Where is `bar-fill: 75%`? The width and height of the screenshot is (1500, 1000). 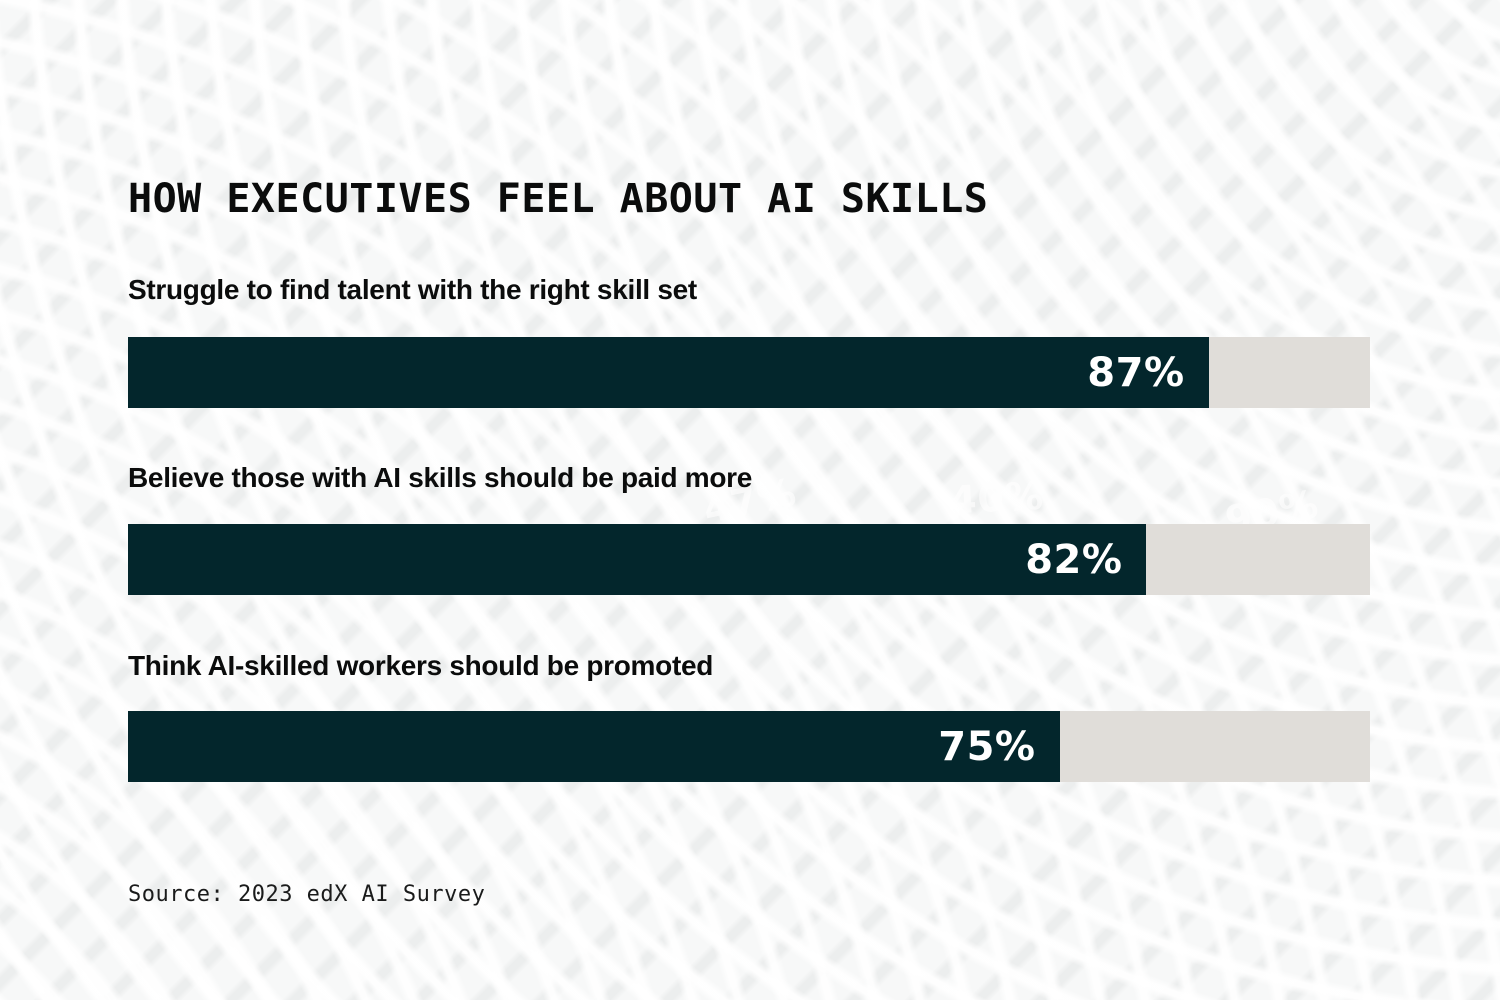
bar-fill: 75% is located at coordinates (594, 746).